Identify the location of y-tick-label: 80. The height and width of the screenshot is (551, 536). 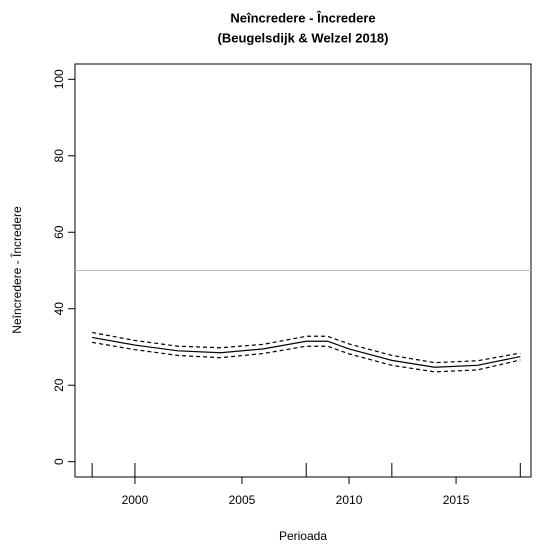
(59, 156).